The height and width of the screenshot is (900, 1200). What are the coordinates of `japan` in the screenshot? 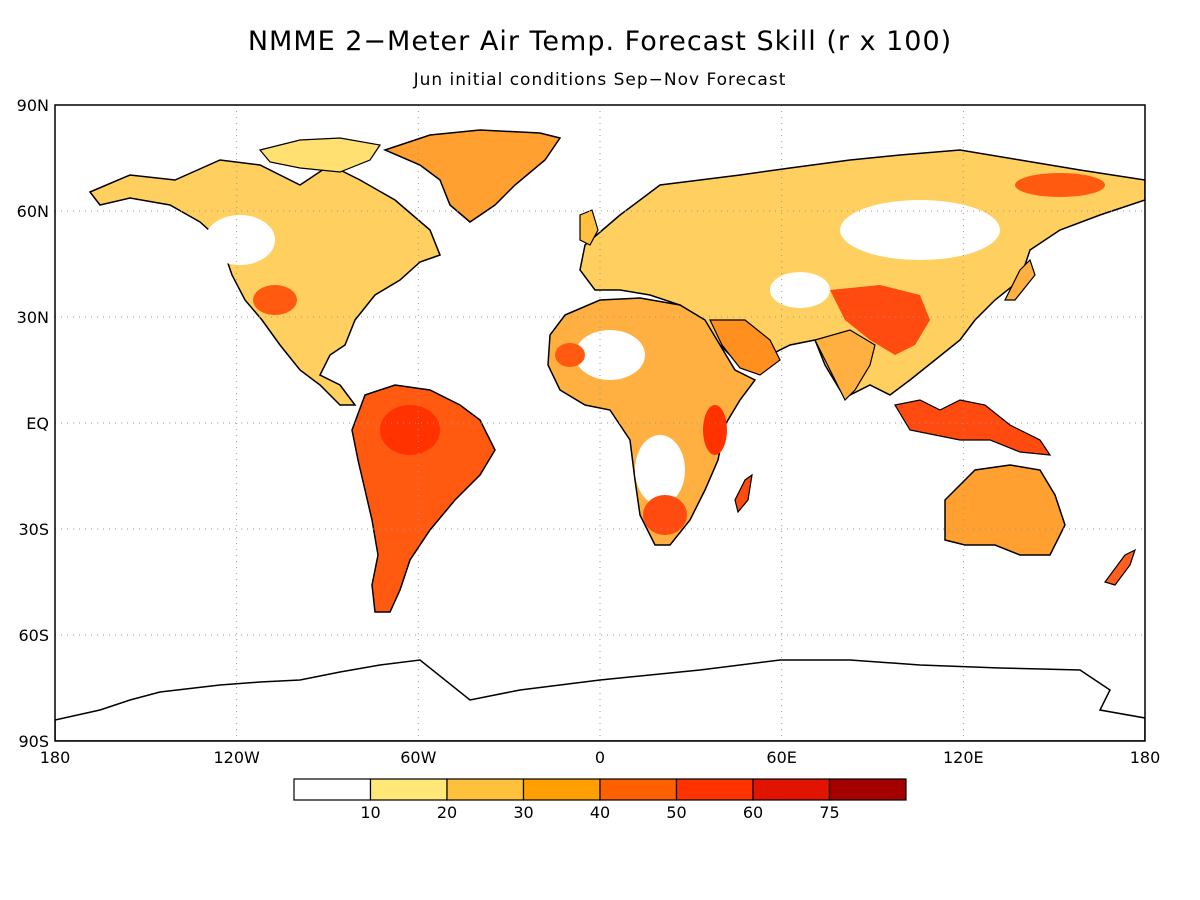 It's located at (1020, 279).